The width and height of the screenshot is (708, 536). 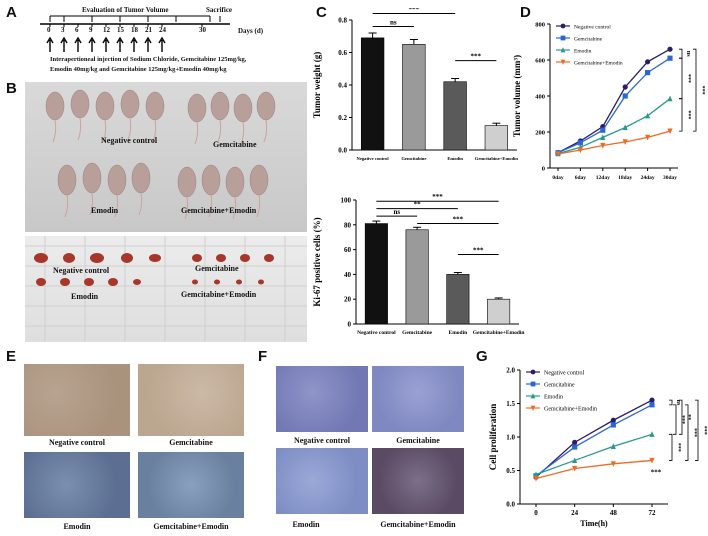 I want to click on timeline-day-label: 6, so click(x=77, y=30).